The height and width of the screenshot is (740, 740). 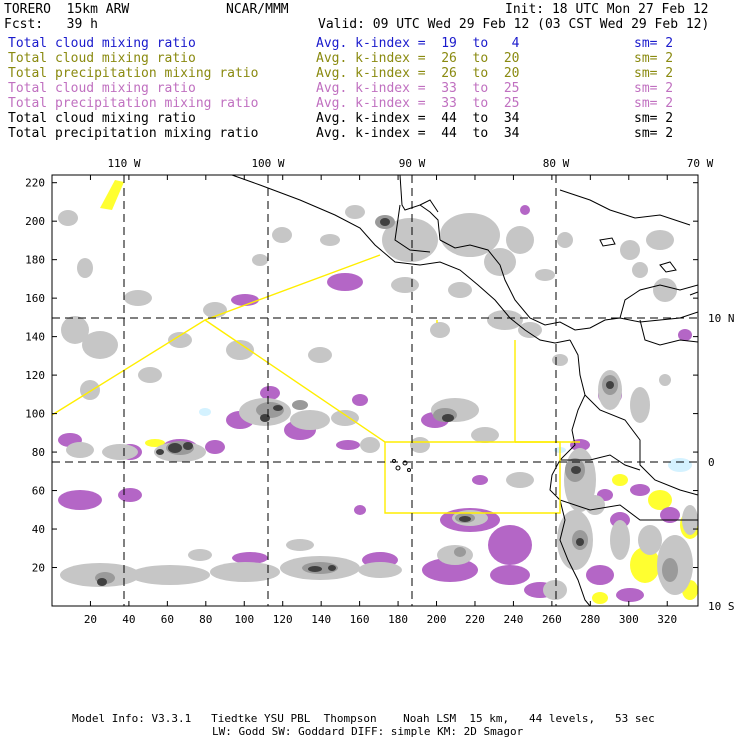 I want to click on legend-row-2: Total cloud mixing ratio, so click(x=102, y=58).